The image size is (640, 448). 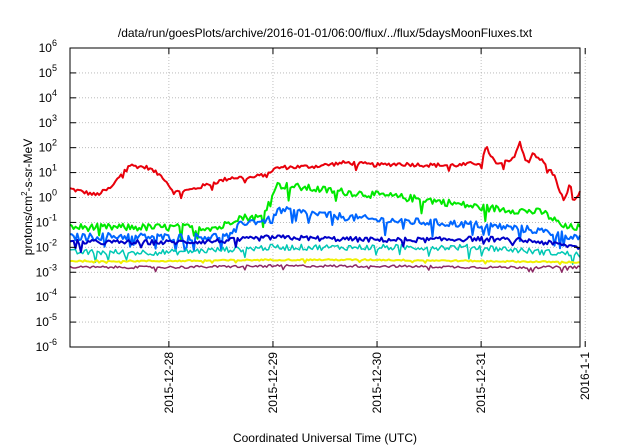 I want to click on y-tick-label: 10¹, so click(x=48, y=171).